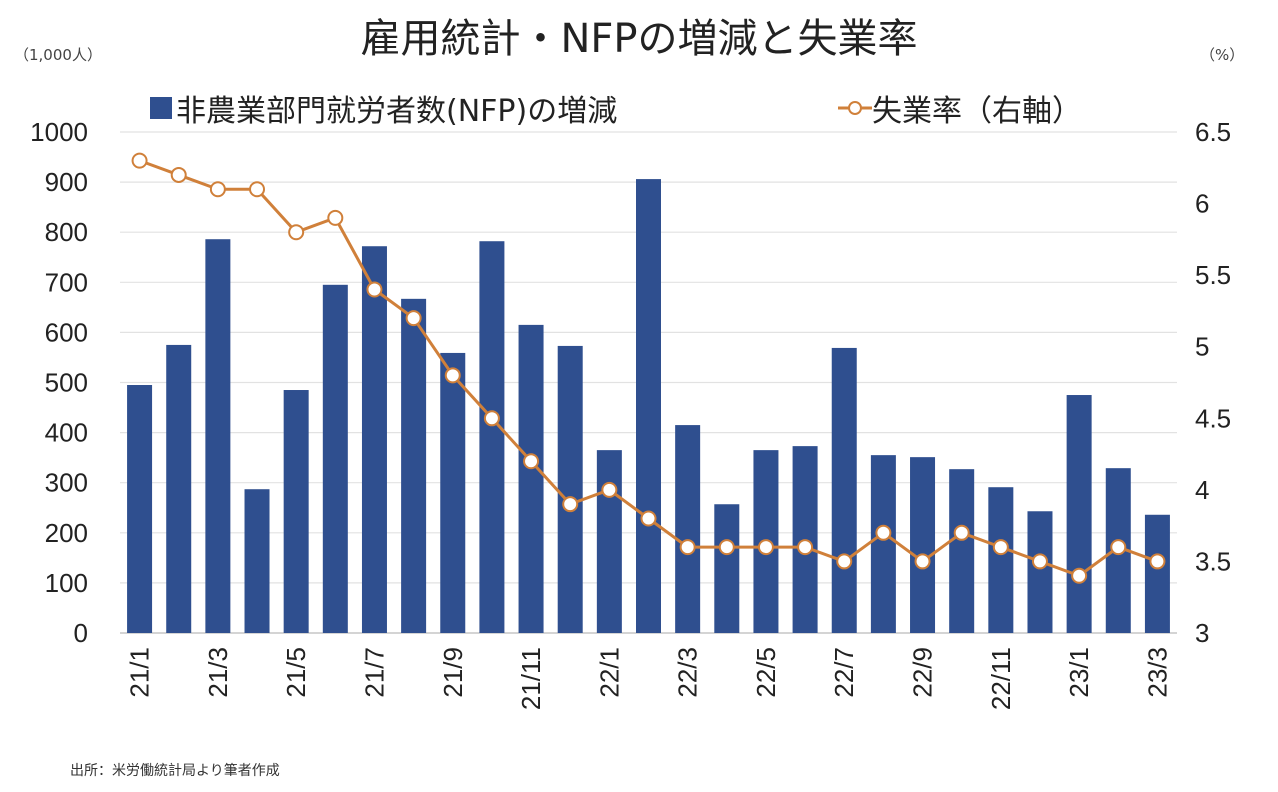 This screenshot has width=1278, height=792. Describe the element at coordinates (1001, 678) in the screenshot. I see `x-tick-label: 22/11` at that location.